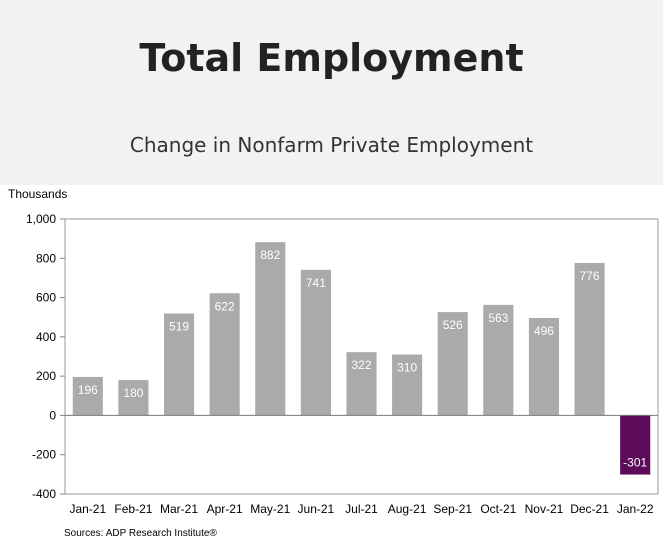  What do you see at coordinates (133, 509) in the screenshot?
I see `x-tick-label: Feb-21` at bounding box center [133, 509].